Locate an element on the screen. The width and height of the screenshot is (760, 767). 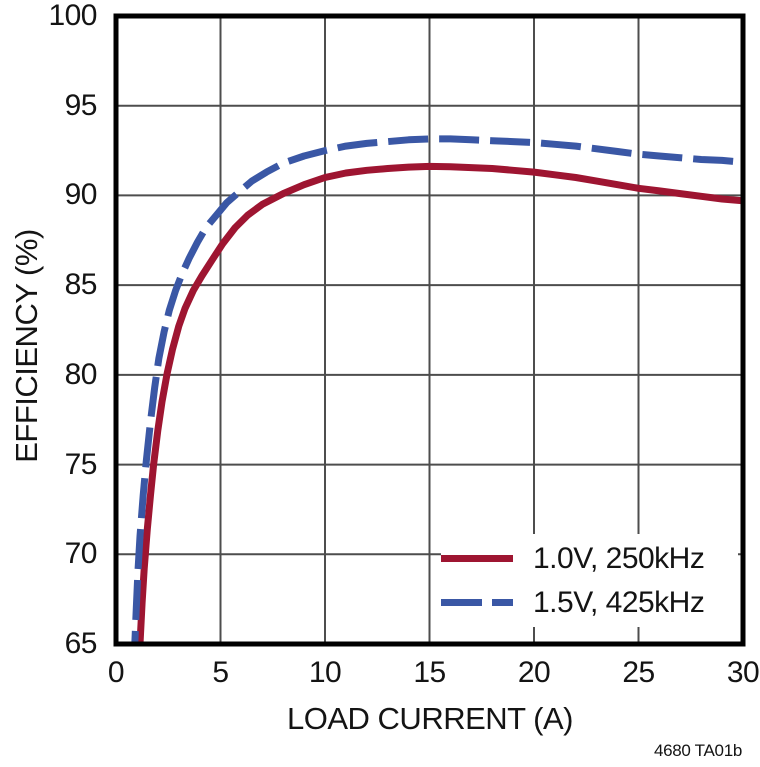
x-tick-label-25: 25 is located at coordinates (638, 672).